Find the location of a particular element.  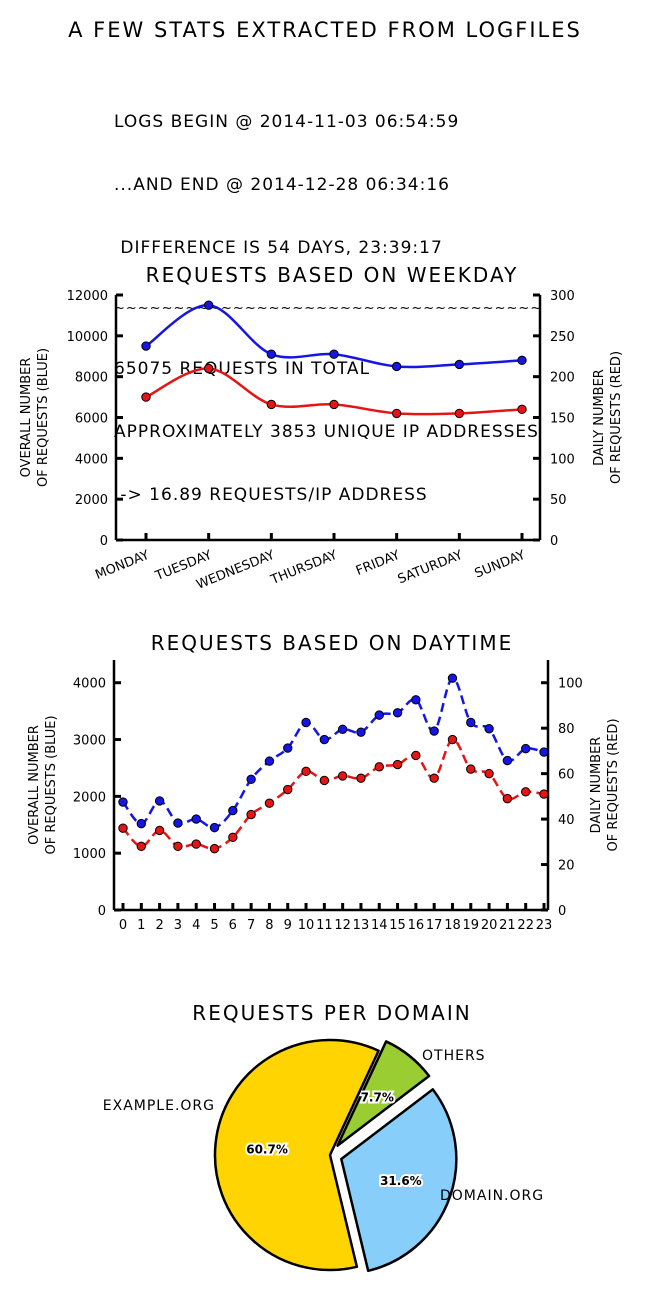

chart1-xtick-label: 10 is located at coordinates (306, 925).